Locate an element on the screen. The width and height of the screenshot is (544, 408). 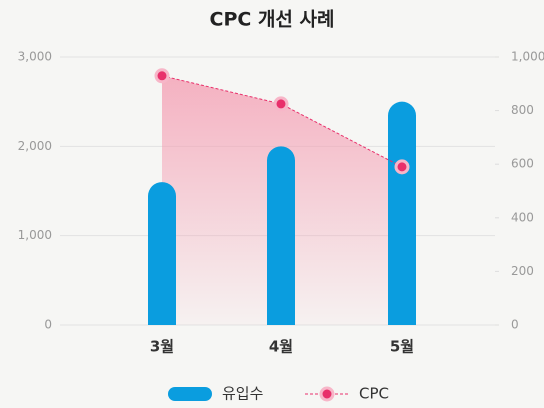
y-tick-label: 1,000 is located at coordinates (35, 235).